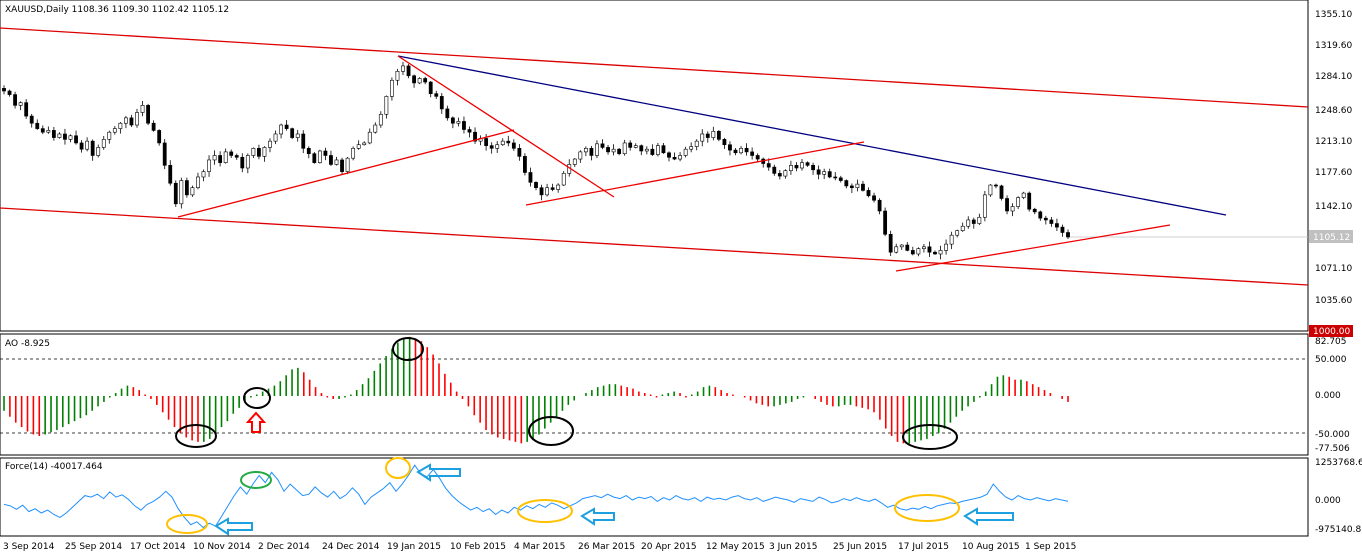 The width and height of the screenshot is (1362, 556). What do you see at coordinates (1331, 360) in the screenshot?
I see `ao-y-tick: 50.000` at bounding box center [1331, 360].